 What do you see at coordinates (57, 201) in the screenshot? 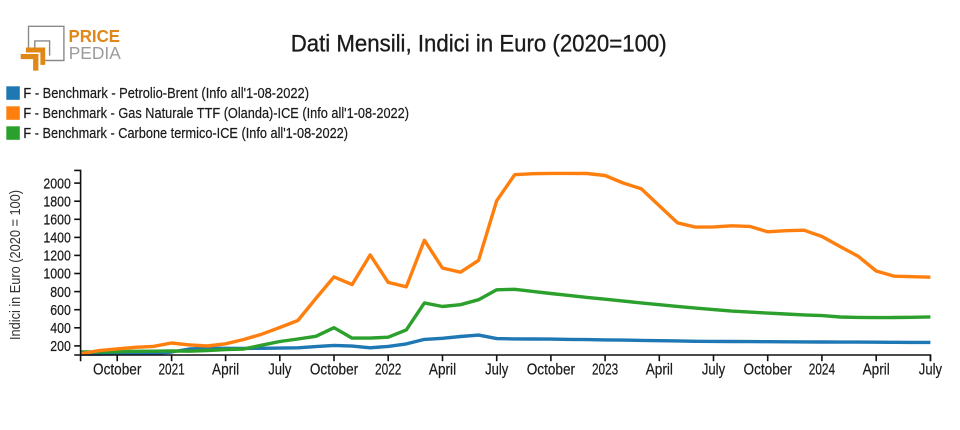
I see `svg-text: 1800` at bounding box center [57, 201].